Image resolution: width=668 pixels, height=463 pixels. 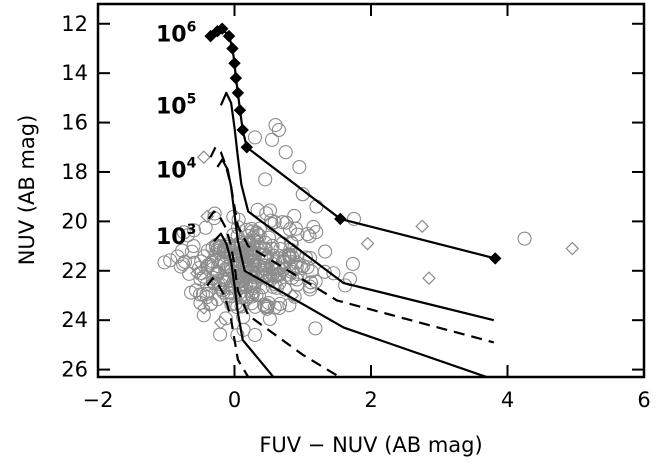 What do you see at coordinates (74, 73) in the screenshot?
I see `y-tick-label: 14` at bounding box center [74, 73].